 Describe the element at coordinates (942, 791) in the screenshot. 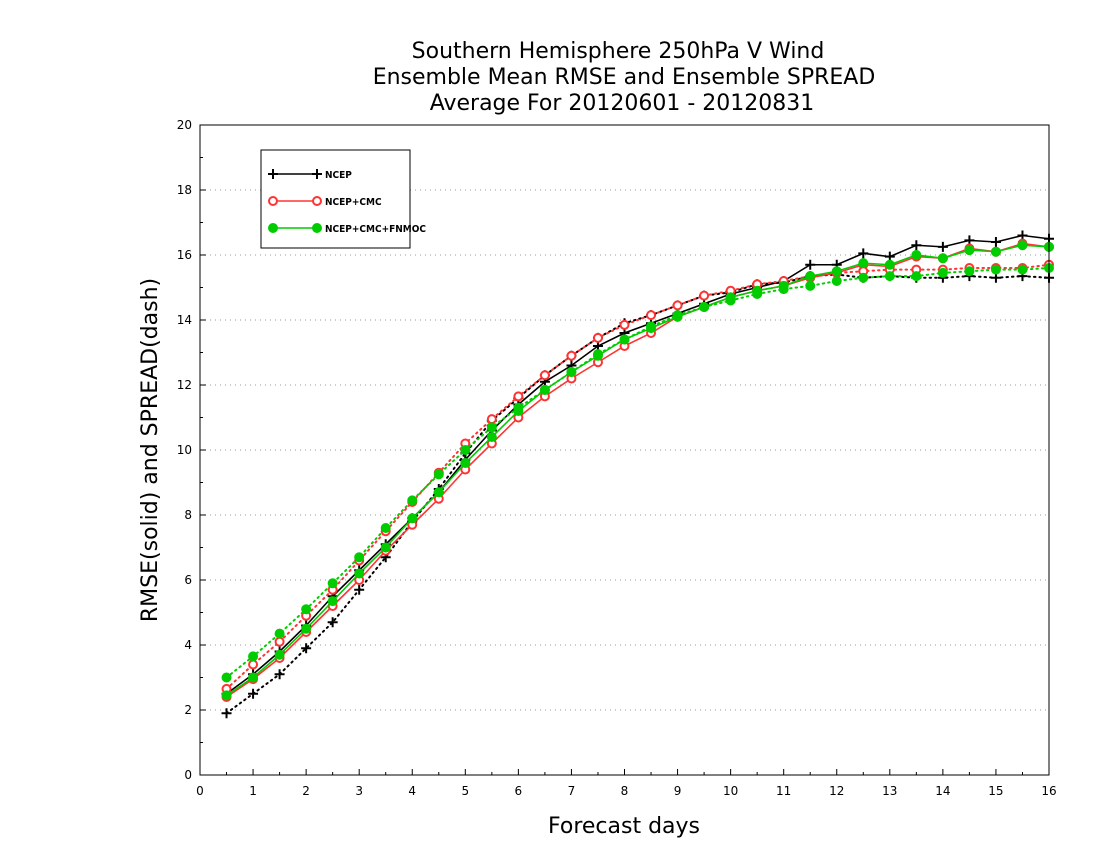

I see `x-tick-label: 14` at that location.